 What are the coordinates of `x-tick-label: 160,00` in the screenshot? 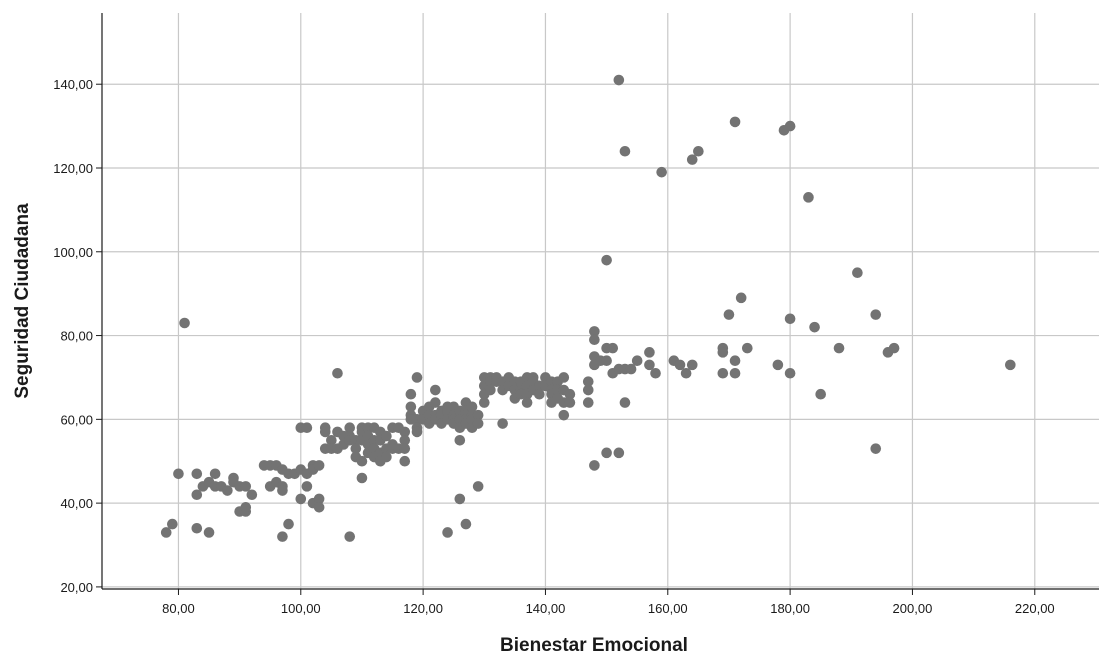 It's located at (668, 608).